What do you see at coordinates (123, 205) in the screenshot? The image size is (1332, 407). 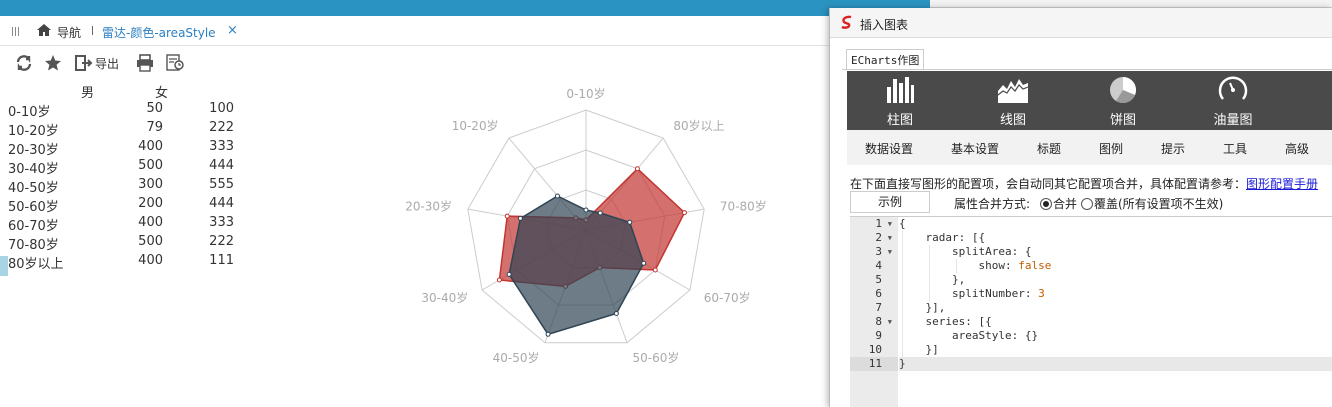 I see `table-row: 50-60岁 200 444` at bounding box center [123, 205].